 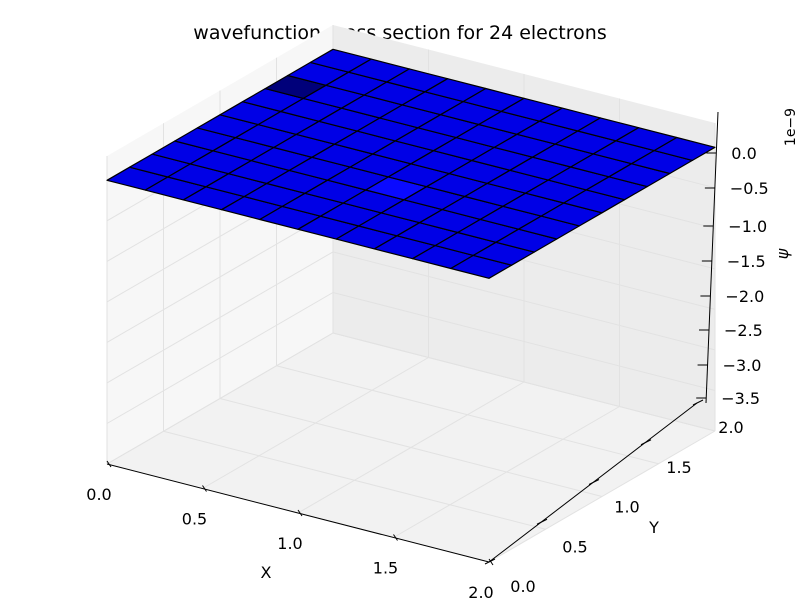 What do you see at coordinates (678, 467) in the screenshot?
I see `y-tick-label: 1.5` at bounding box center [678, 467].